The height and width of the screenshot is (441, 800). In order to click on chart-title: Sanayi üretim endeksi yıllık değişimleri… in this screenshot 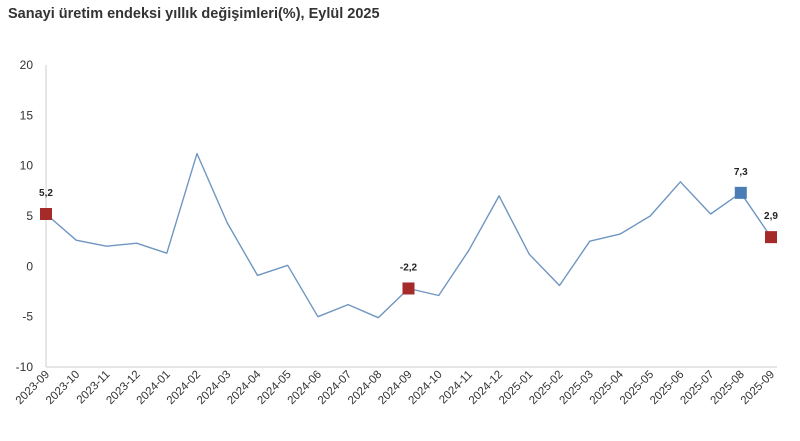, I will do `click(194, 14)`.